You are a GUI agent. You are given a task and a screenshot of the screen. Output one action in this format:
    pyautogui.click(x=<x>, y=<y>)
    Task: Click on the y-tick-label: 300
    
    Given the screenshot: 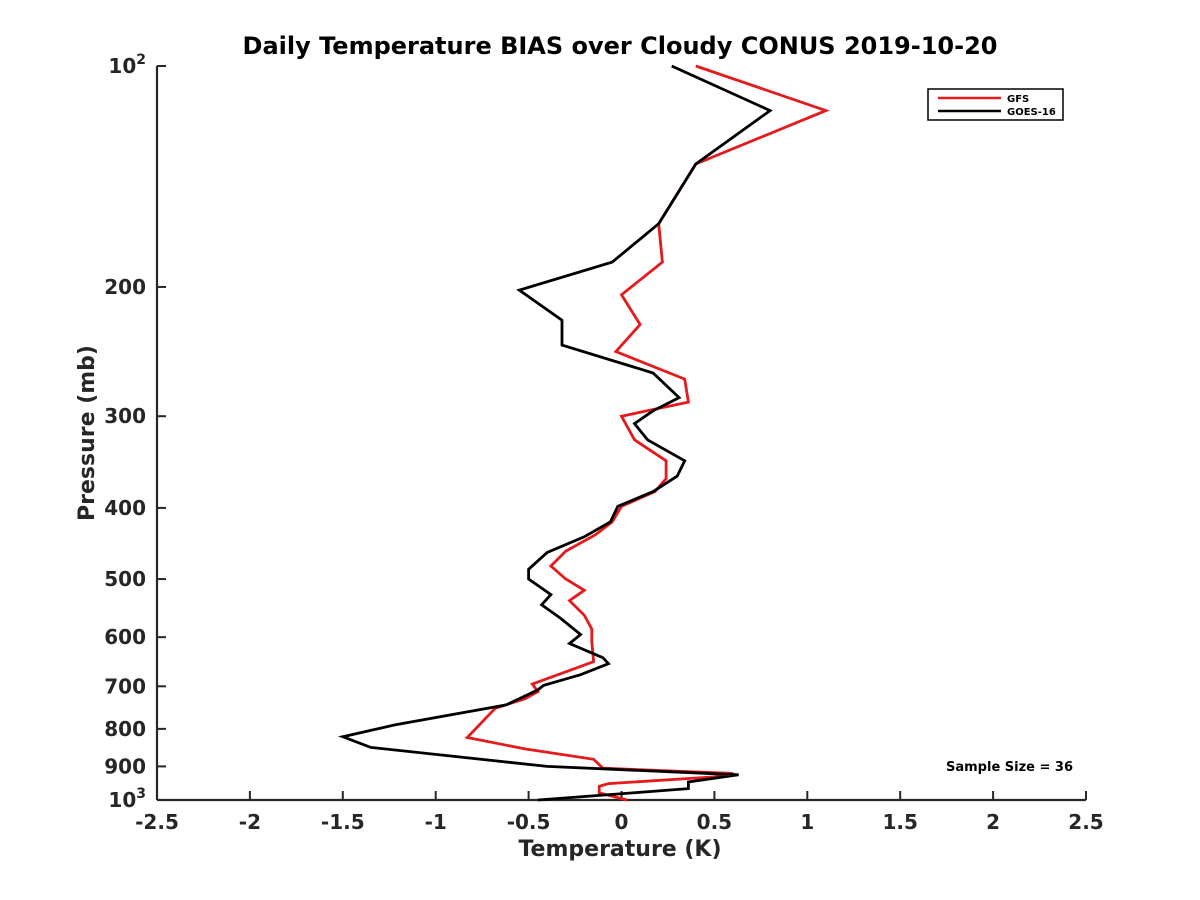 What is the action you would take?
    pyautogui.click(x=125, y=416)
    